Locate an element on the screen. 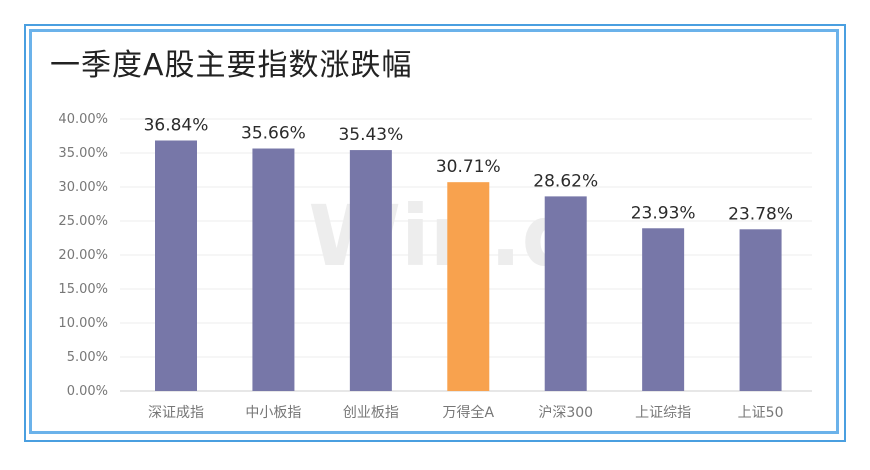  data-label: 23.78% is located at coordinates (760, 214).